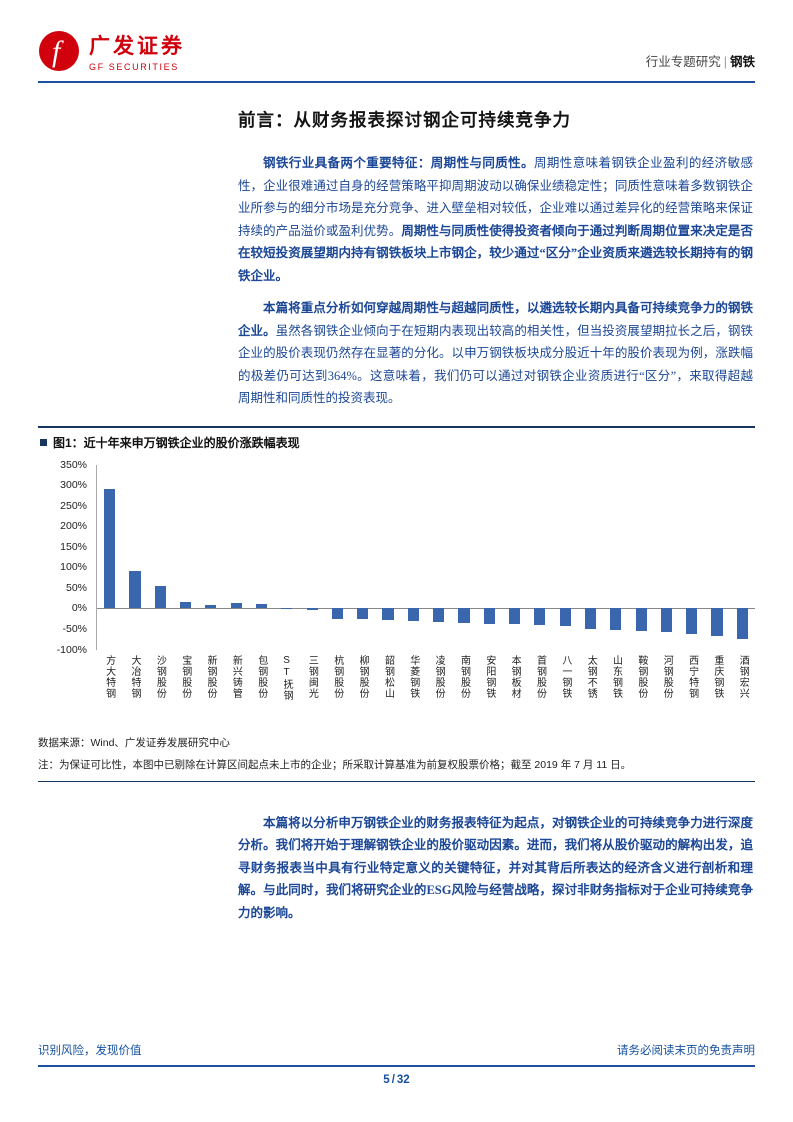 Image resolution: width=793 pixels, height=1122 pixels. What do you see at coordinates (186, 605) in the screenshot?
I see `bar-宝钢股份` at bounding box center [186, 605].